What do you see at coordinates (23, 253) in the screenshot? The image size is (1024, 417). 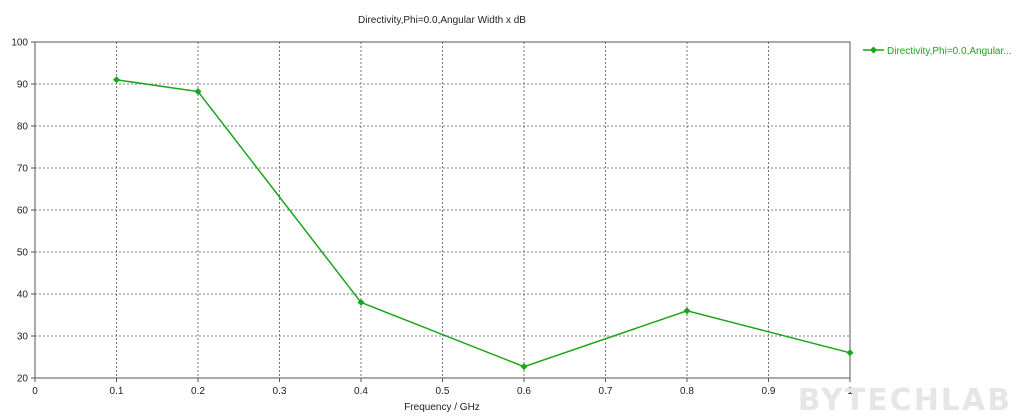 I see `y-tick-label: 50` at bounding box center [23, 253].